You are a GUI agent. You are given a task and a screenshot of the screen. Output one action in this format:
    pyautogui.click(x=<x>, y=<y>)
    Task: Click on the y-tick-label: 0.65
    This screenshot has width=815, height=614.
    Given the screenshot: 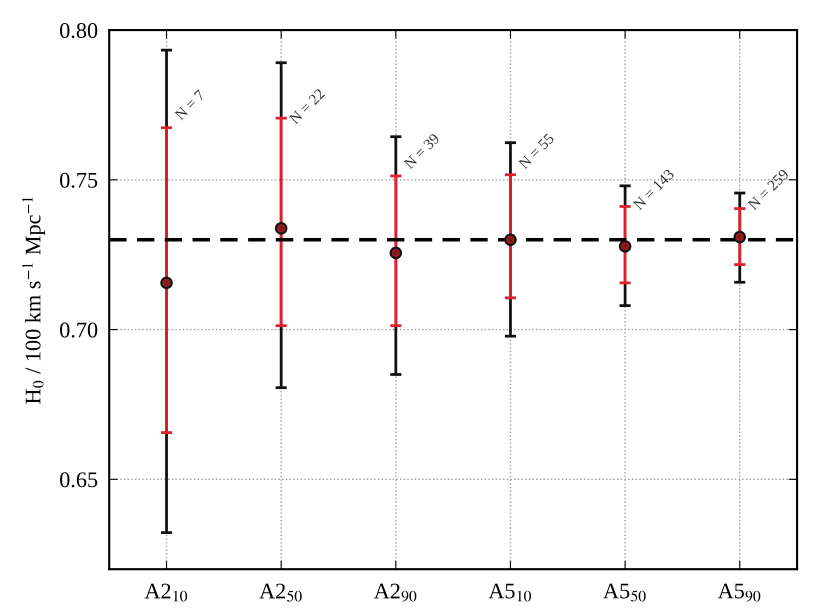 What is the action you would take?
    pyautogui.click(x=79, y=480)
    